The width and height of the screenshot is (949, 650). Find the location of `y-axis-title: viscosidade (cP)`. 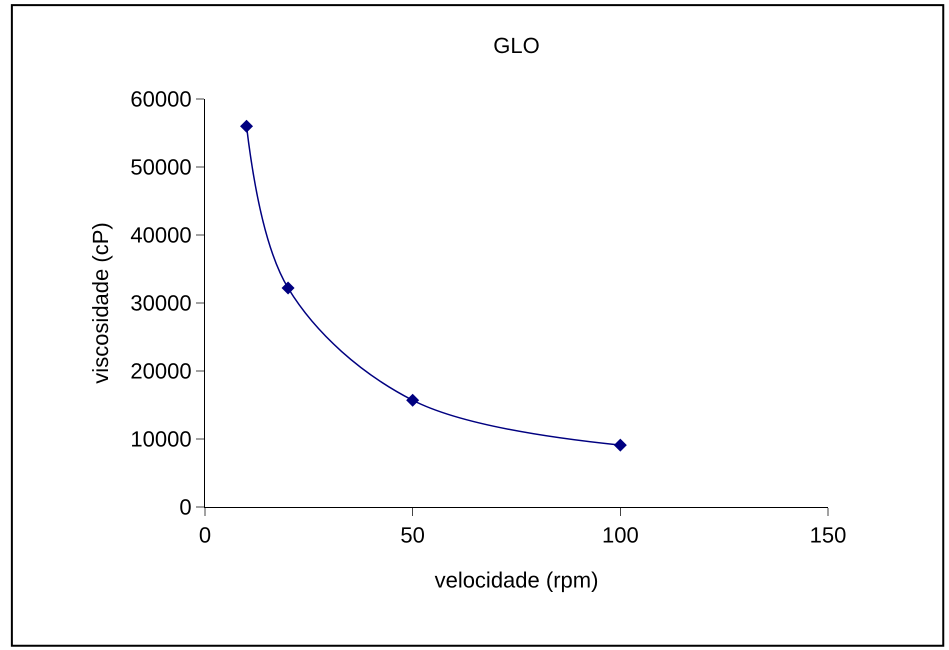

y-axis-title: viscosidade (cP) is located at coordinates (101, 303).